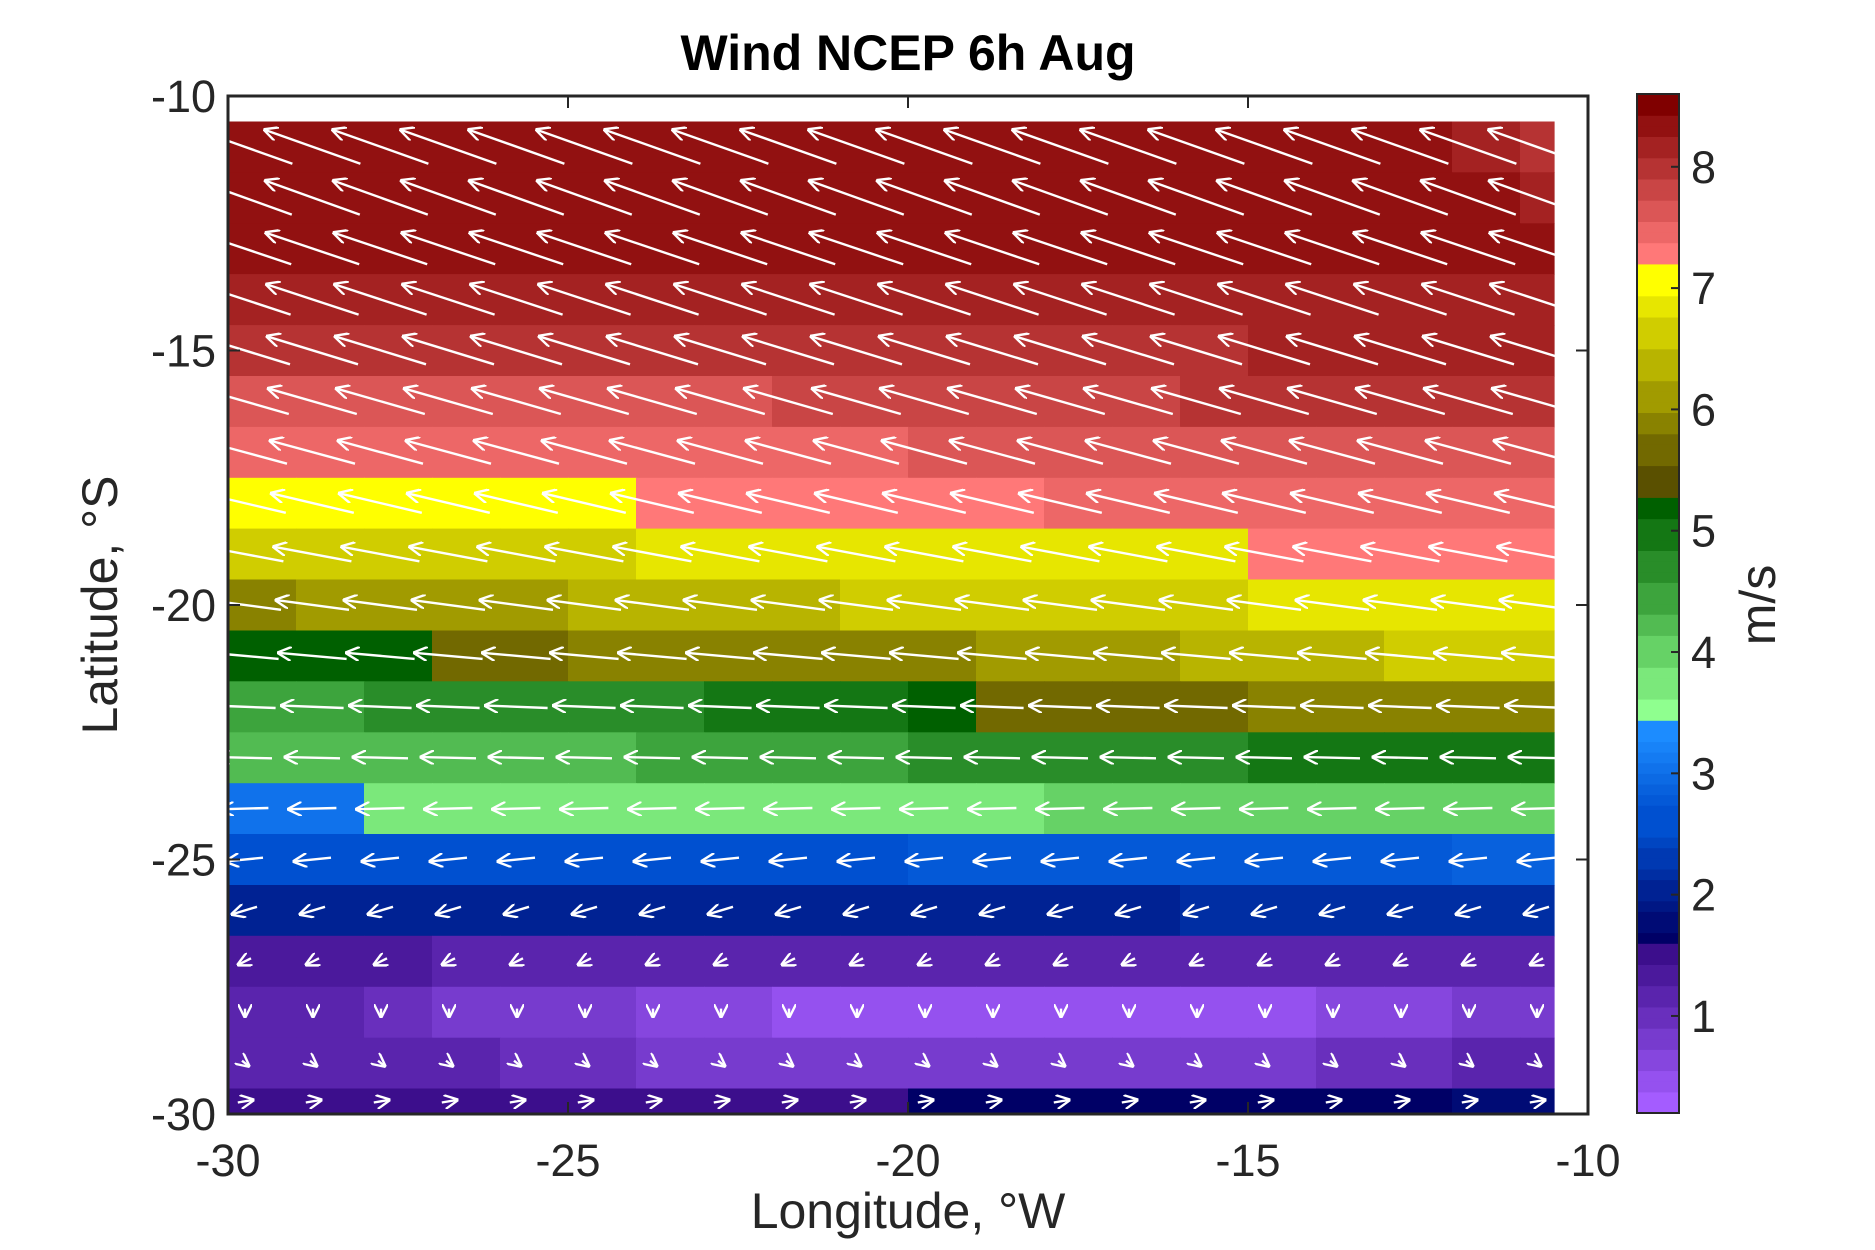 Image resolution: width=1875 pixels, height=1250 pixels. What do you see at coordinates (1703, 773) in the screenshot?
I see `colorbar-tick-label: 3` at bounding box center [1703, 773].